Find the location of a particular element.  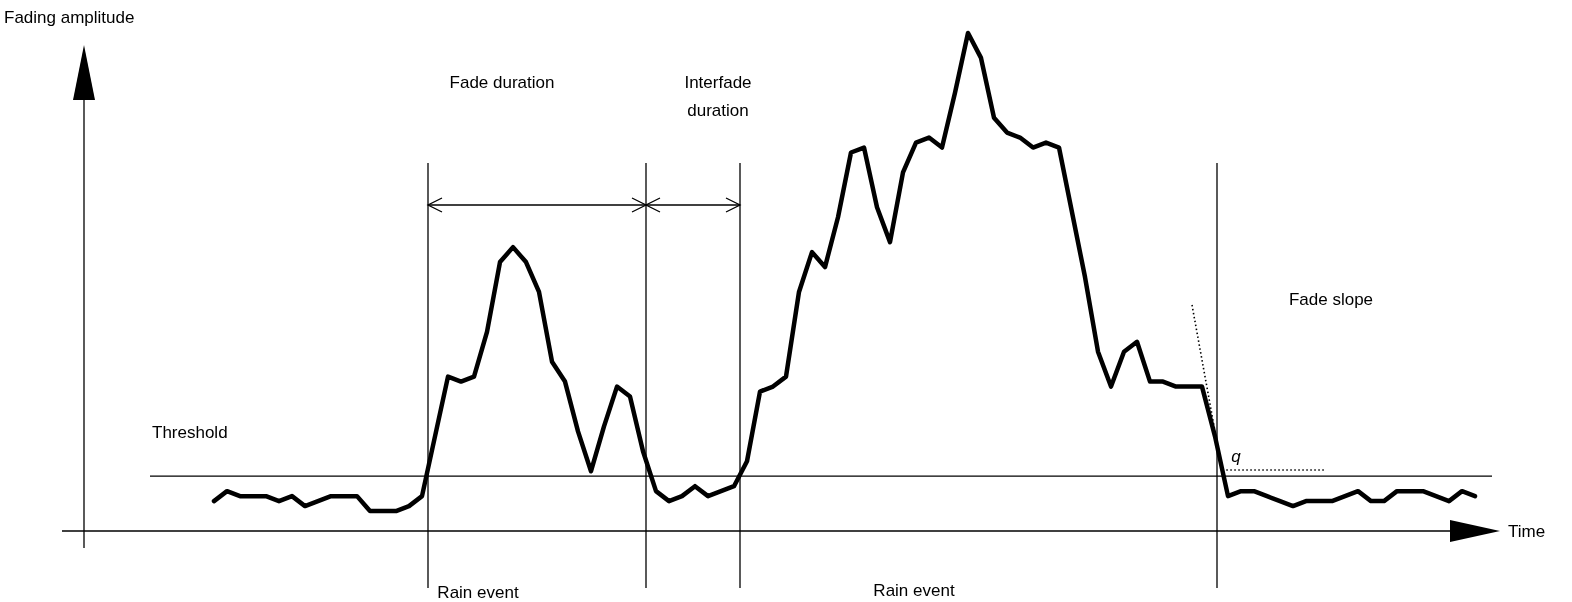

annotation: Interfade duration is located at coordinates (718, 96).